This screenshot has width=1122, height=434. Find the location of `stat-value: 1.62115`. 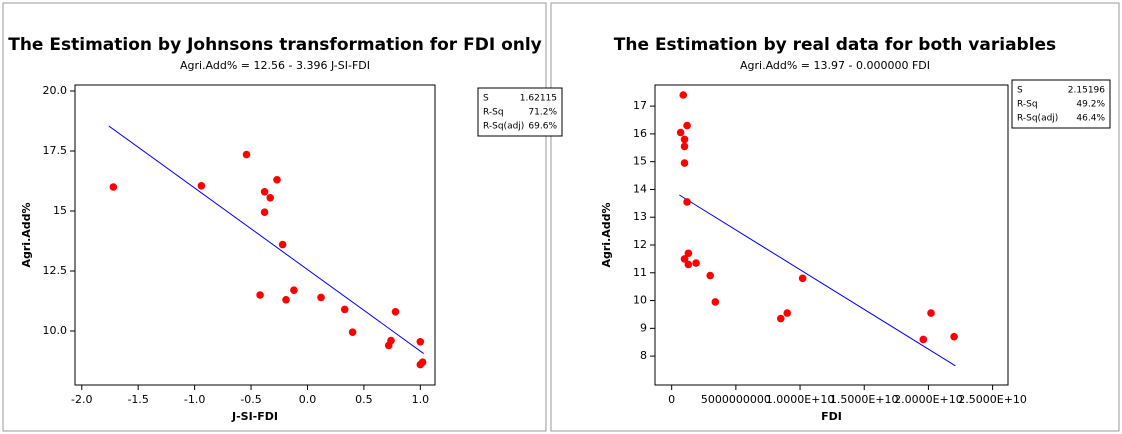

stat-value: 1.62115 is located at coordinates (538, 99).